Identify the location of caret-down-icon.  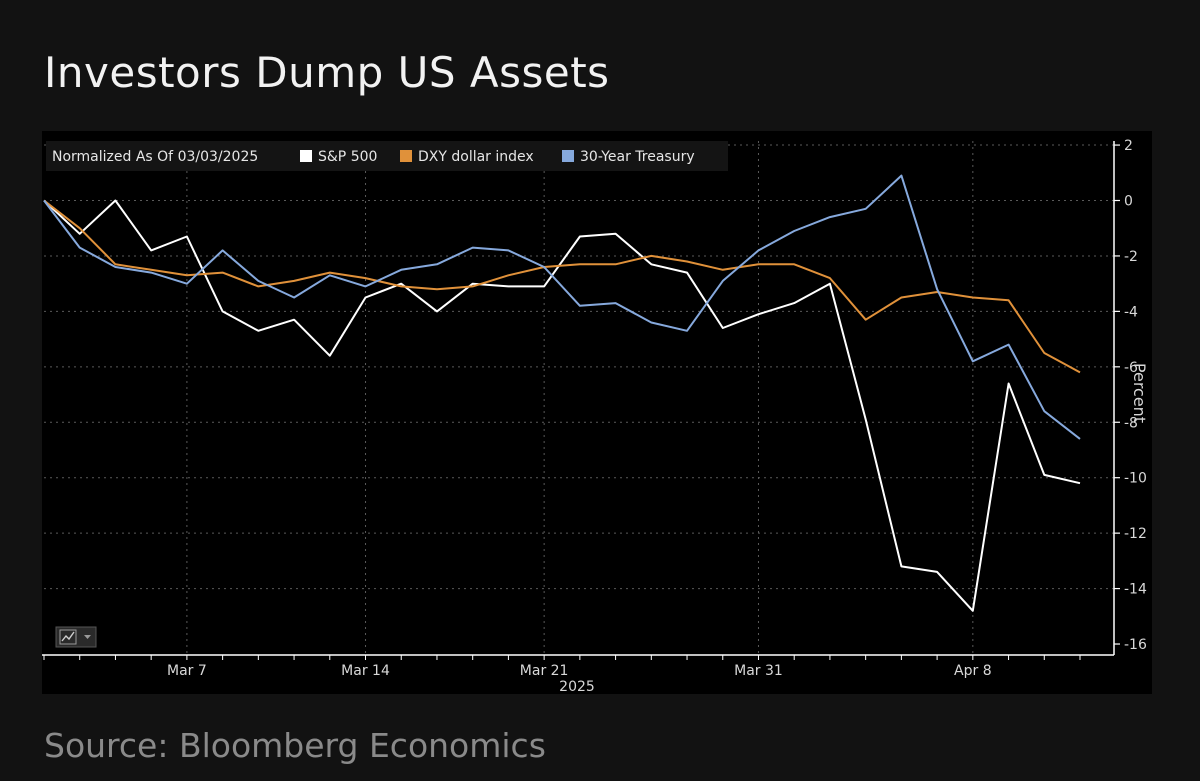
(87, 637).